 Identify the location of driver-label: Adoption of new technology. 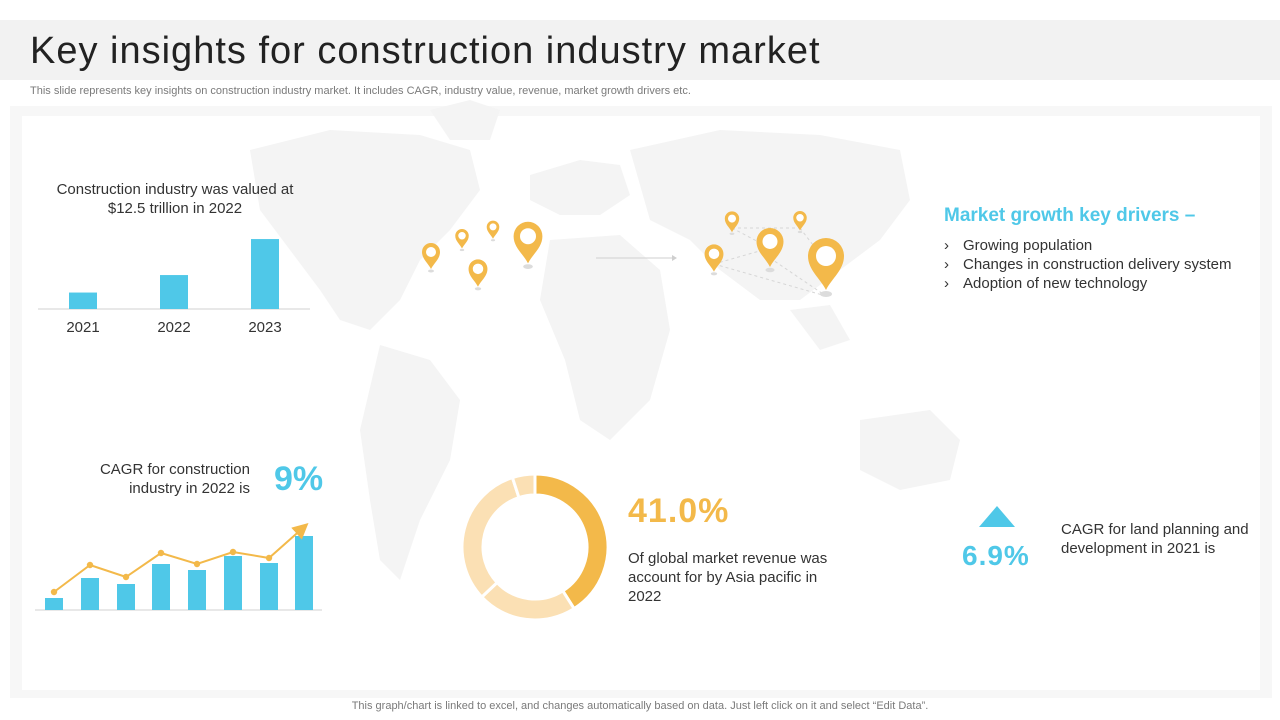
(1055, 283).